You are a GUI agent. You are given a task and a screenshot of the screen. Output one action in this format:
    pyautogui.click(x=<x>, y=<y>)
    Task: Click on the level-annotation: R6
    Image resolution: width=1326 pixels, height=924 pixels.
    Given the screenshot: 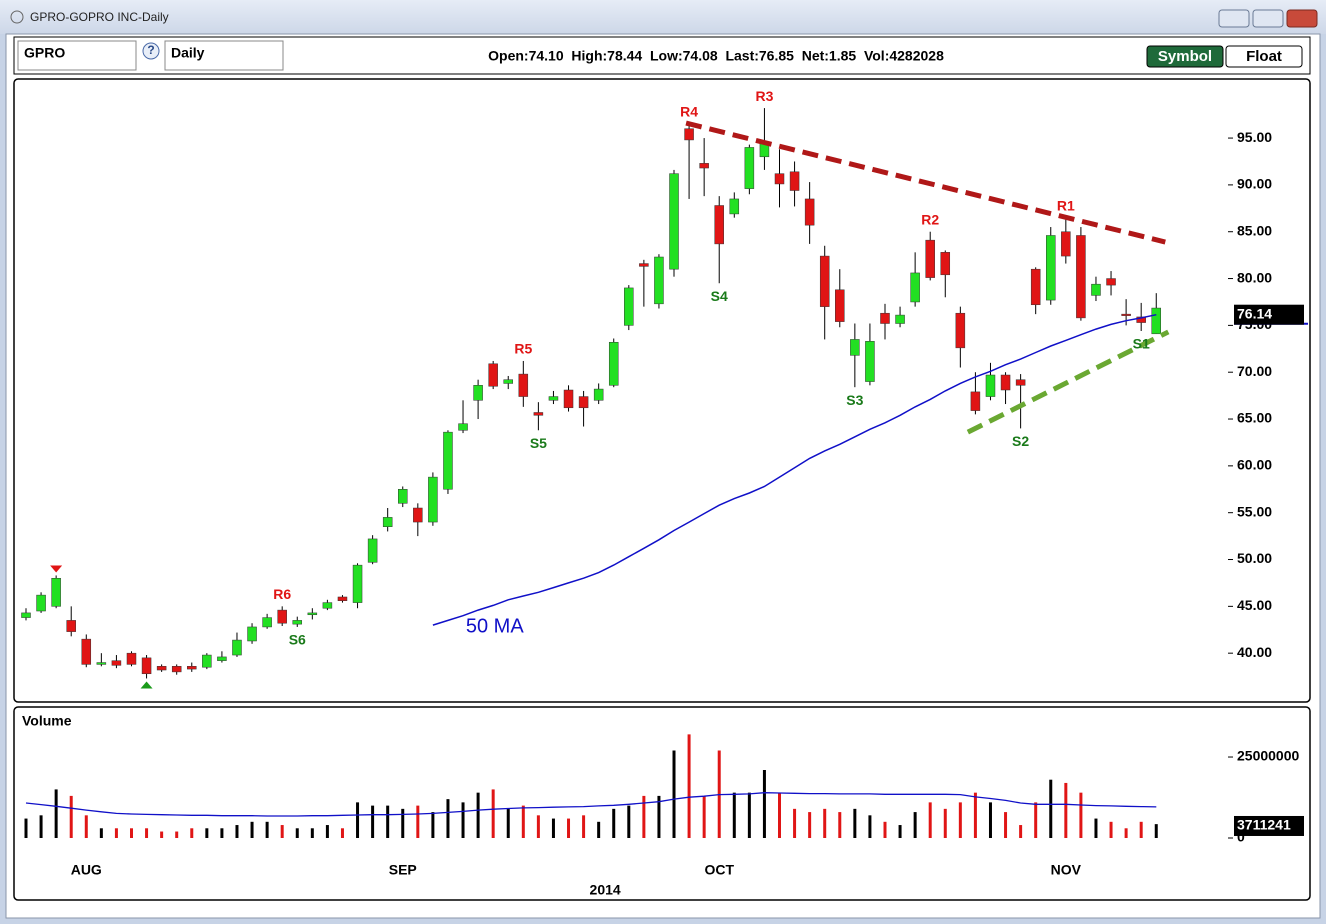 What is the action you would take?
    pyautogui.click(x=282, y=594)
    